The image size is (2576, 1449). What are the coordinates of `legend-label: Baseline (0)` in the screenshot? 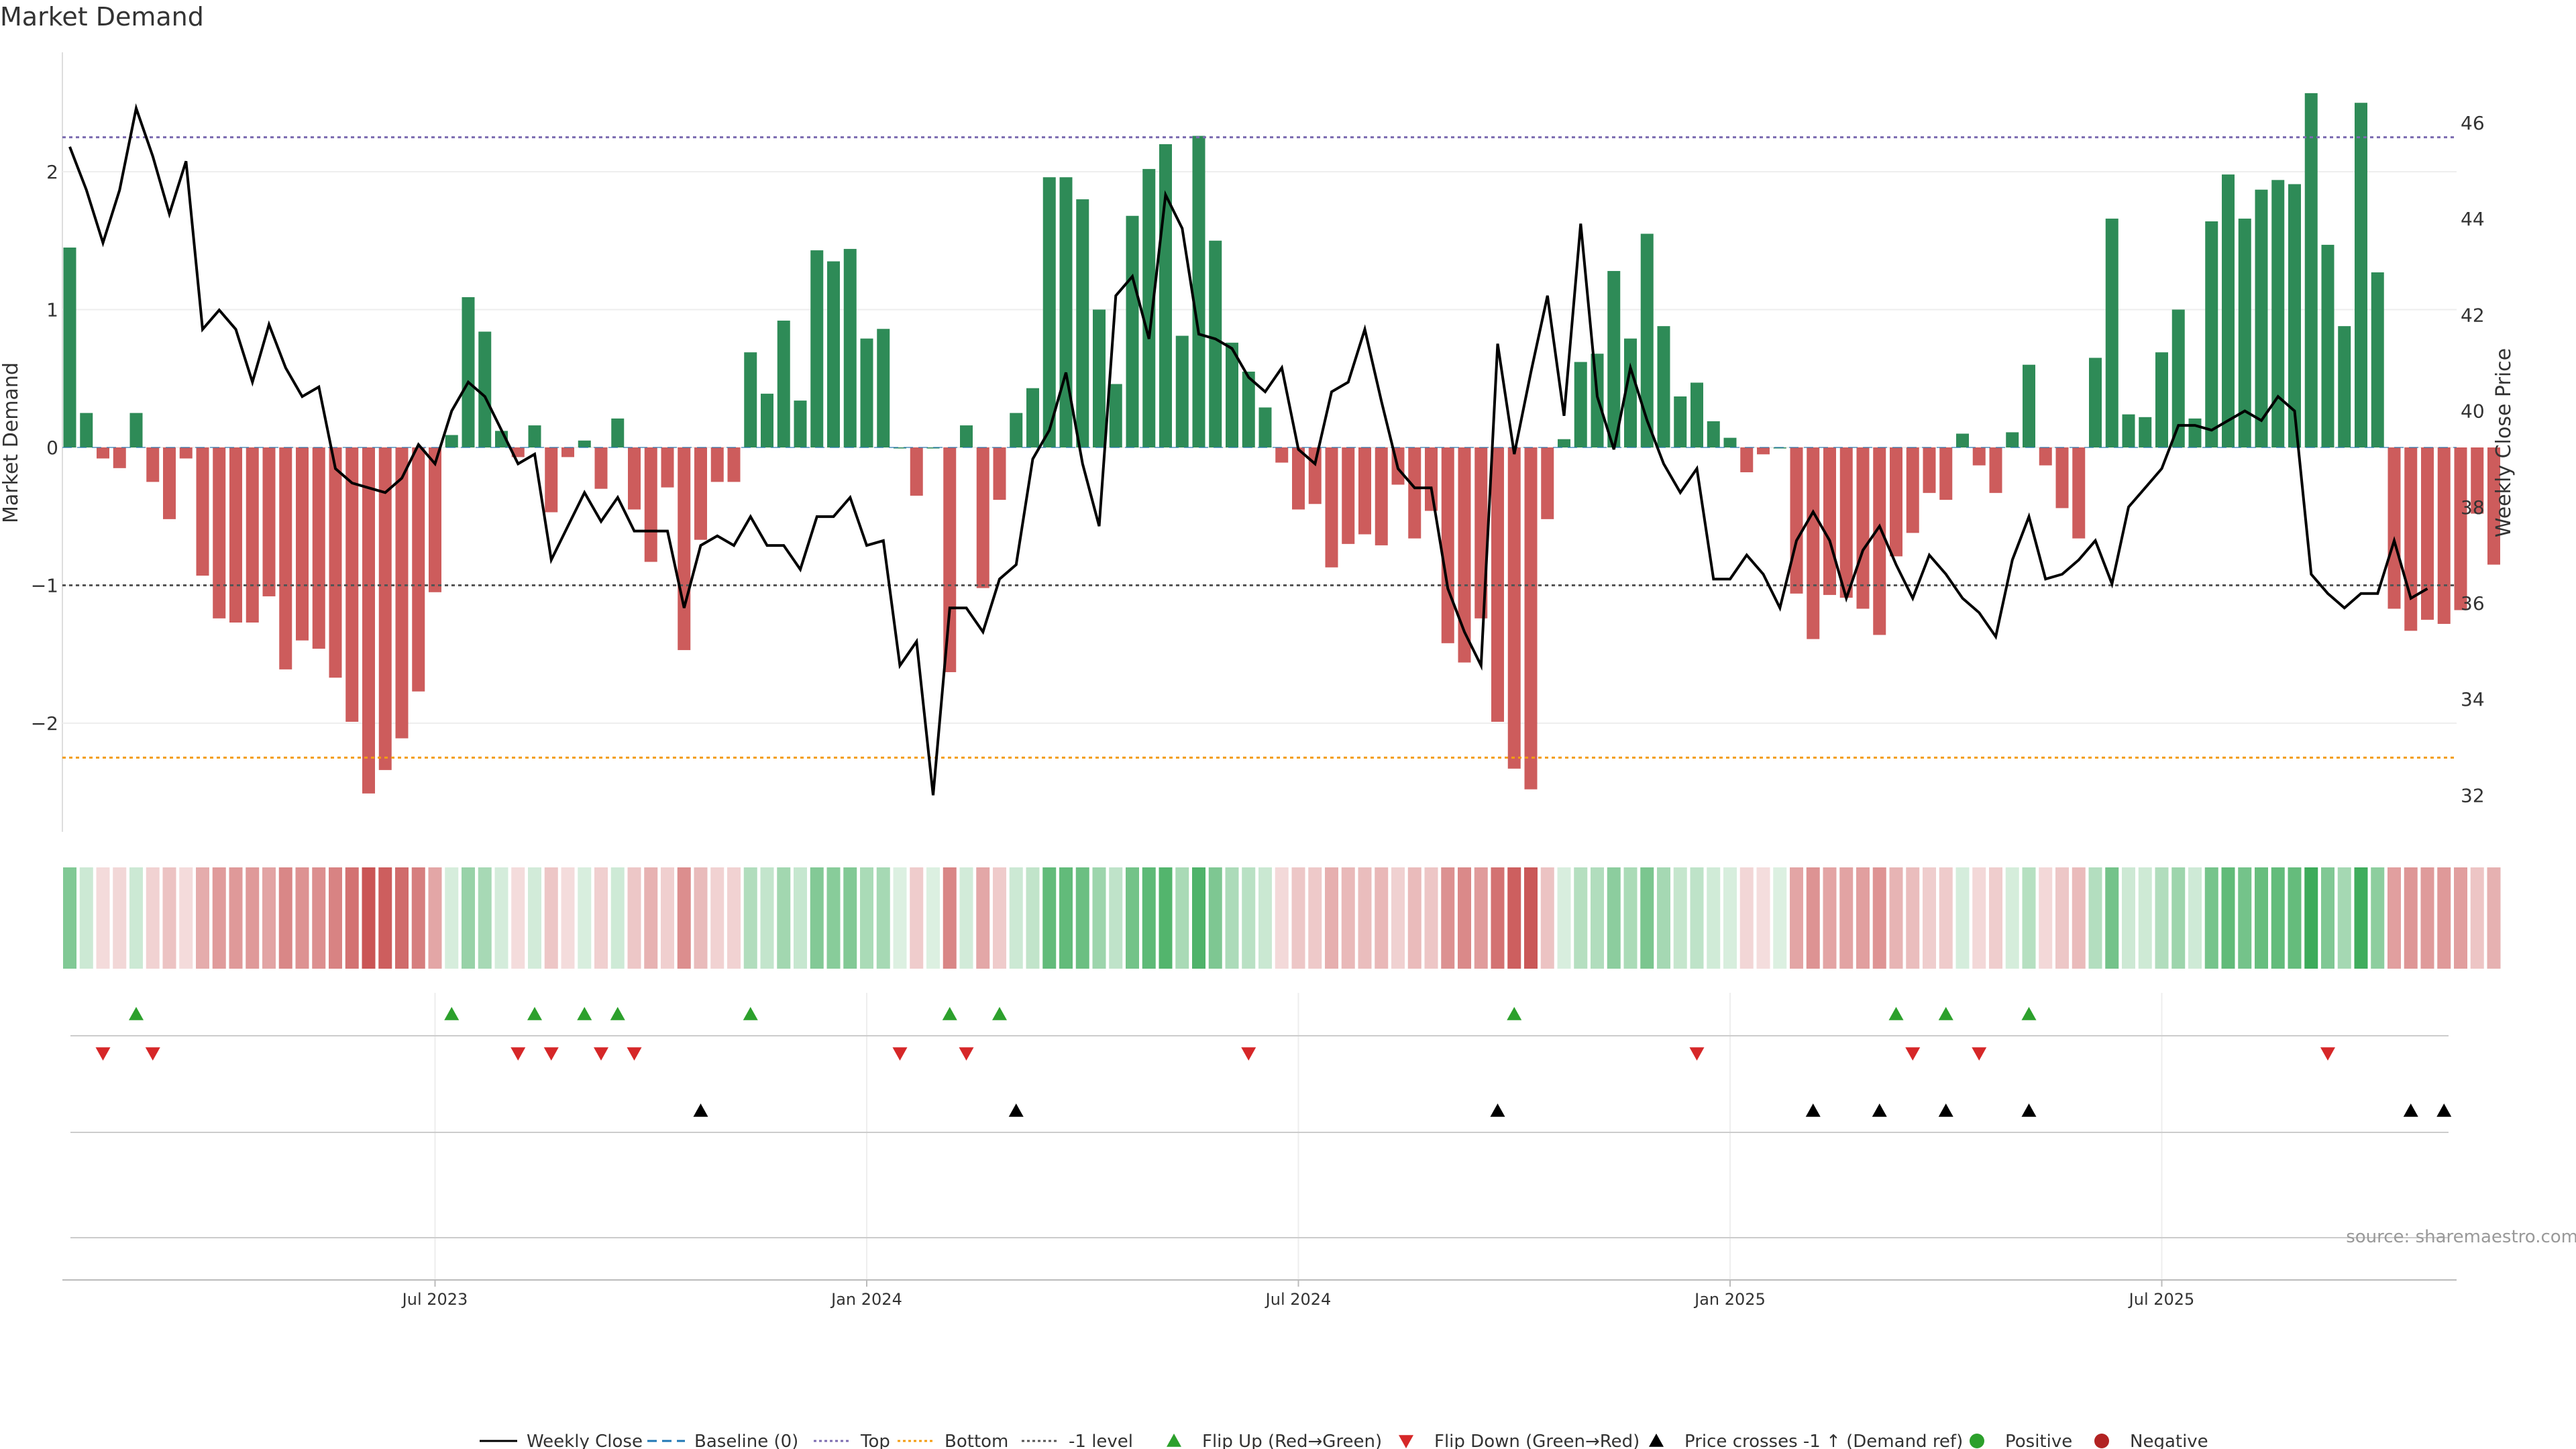 It's located at (746, 1440).